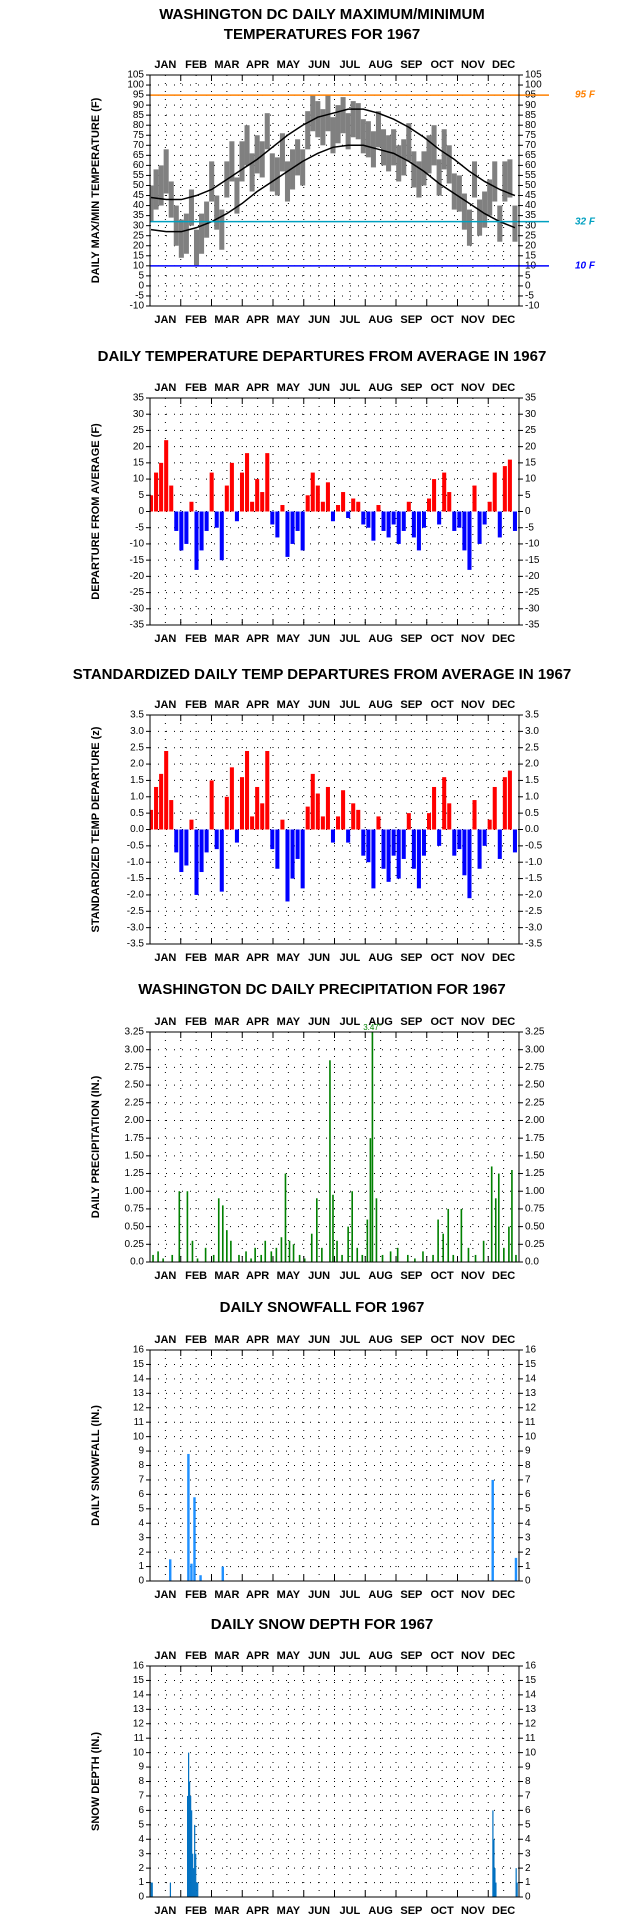  Describe the element at coordinates (139, 175) in the screenshot. I see `y-tick-label: 55` at that location.